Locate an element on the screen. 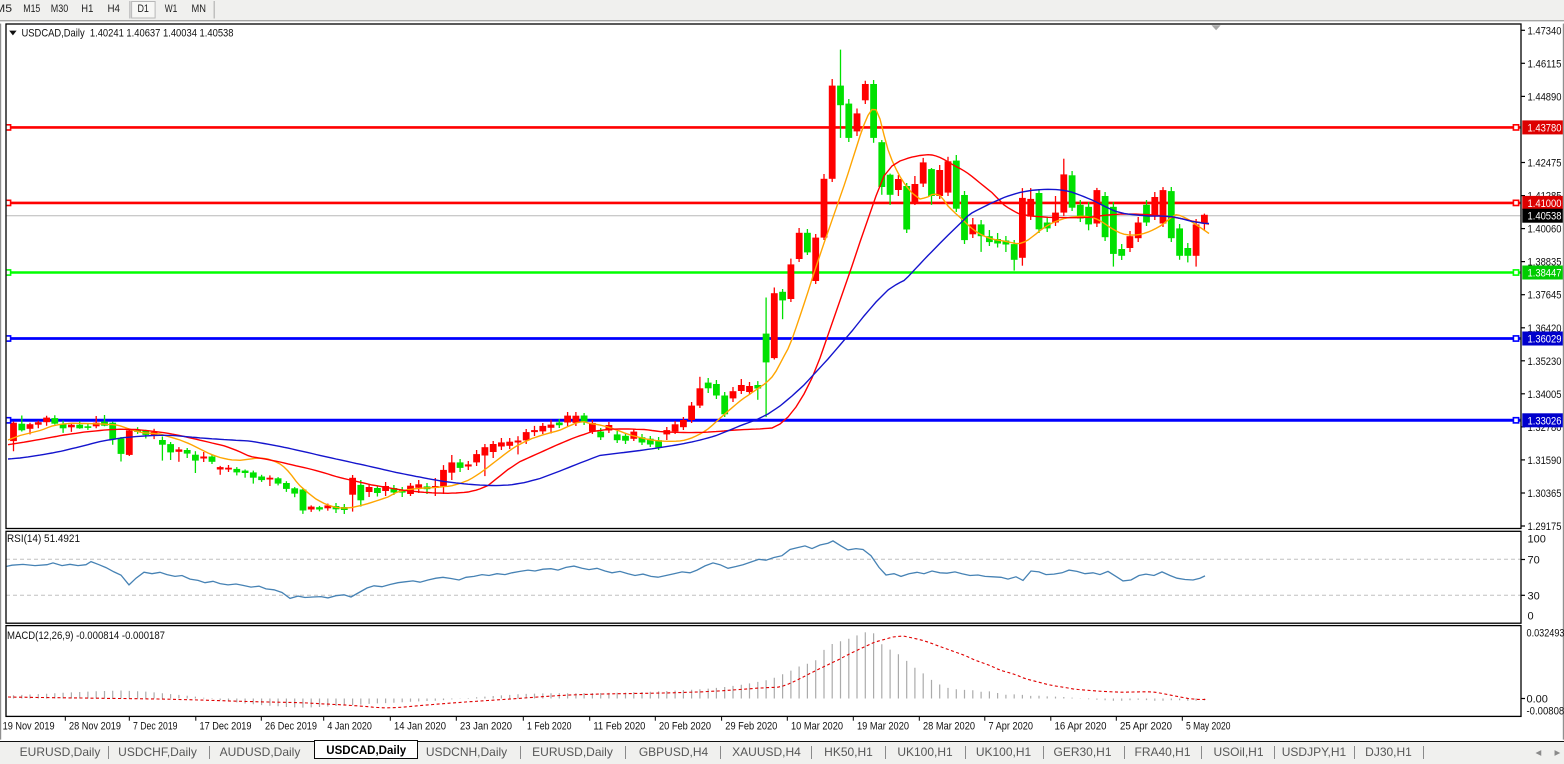 The width and height of the screenshot is (1564, 764). svg-text: 11 Feb 2020 is located at coordinates (619, 726).